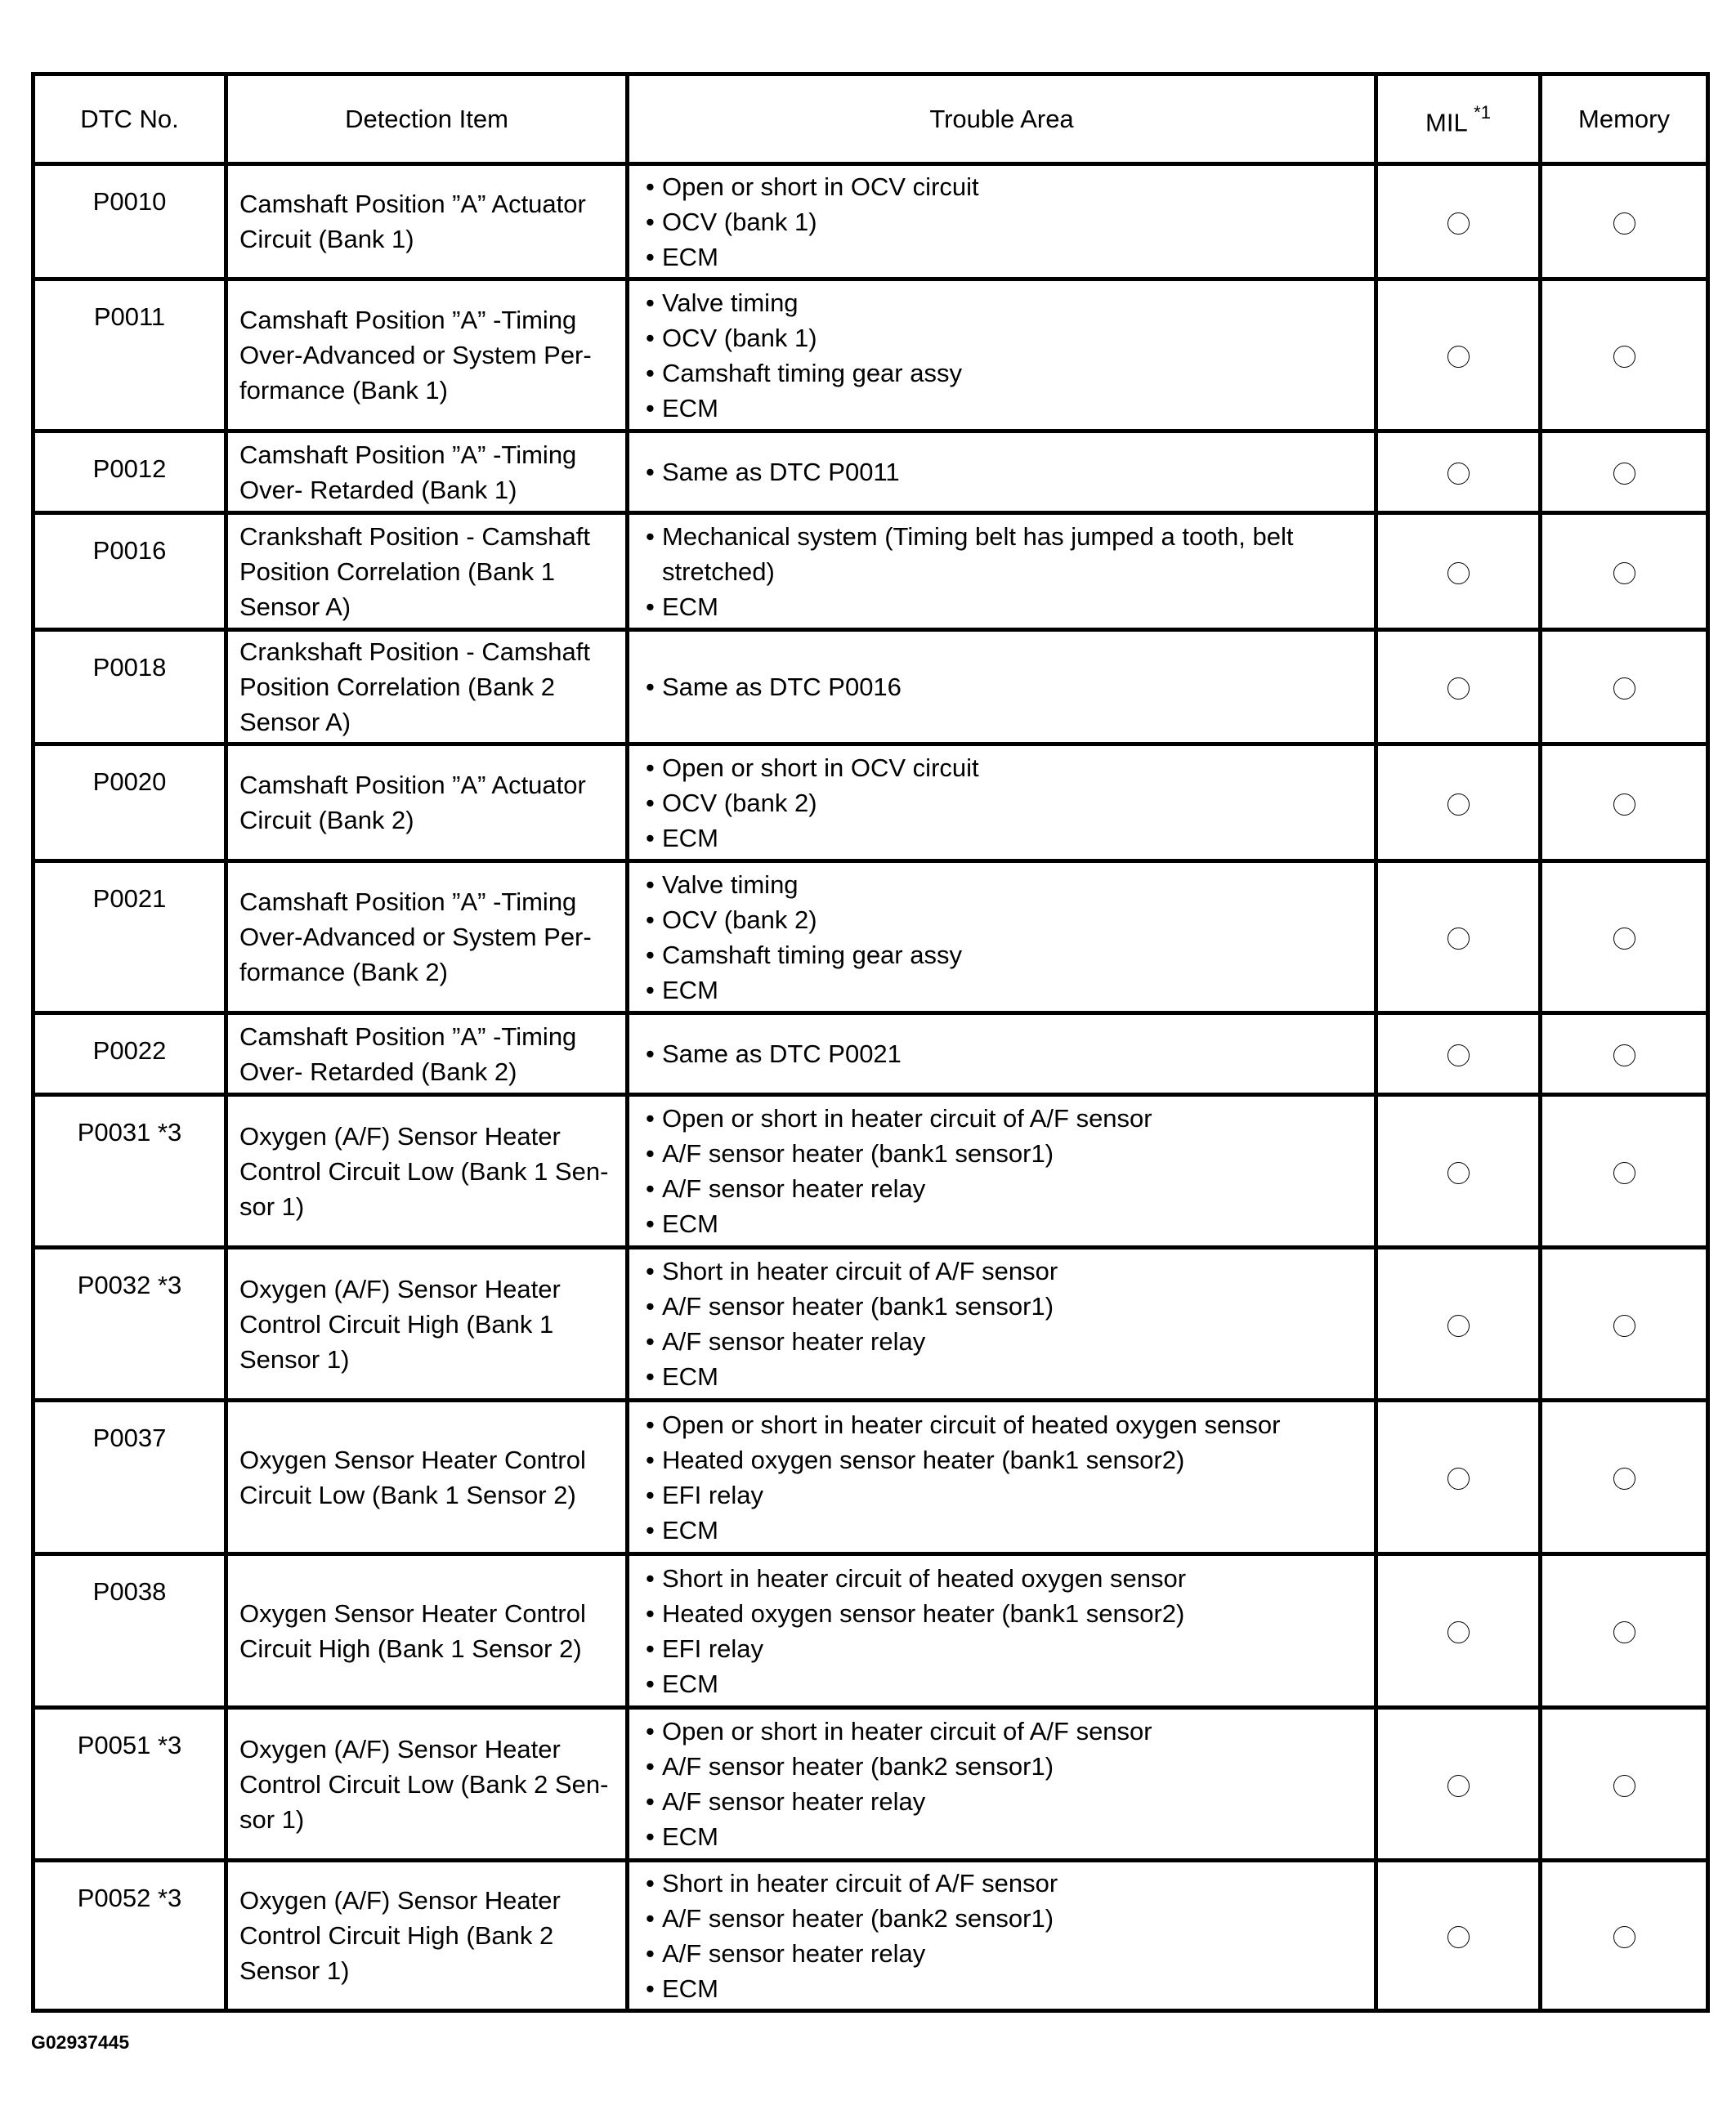  What do you see at coordinates (1482, 112) in the screenshot?
I see `mil-footnote: *1` at bounding box center [1482, 112].